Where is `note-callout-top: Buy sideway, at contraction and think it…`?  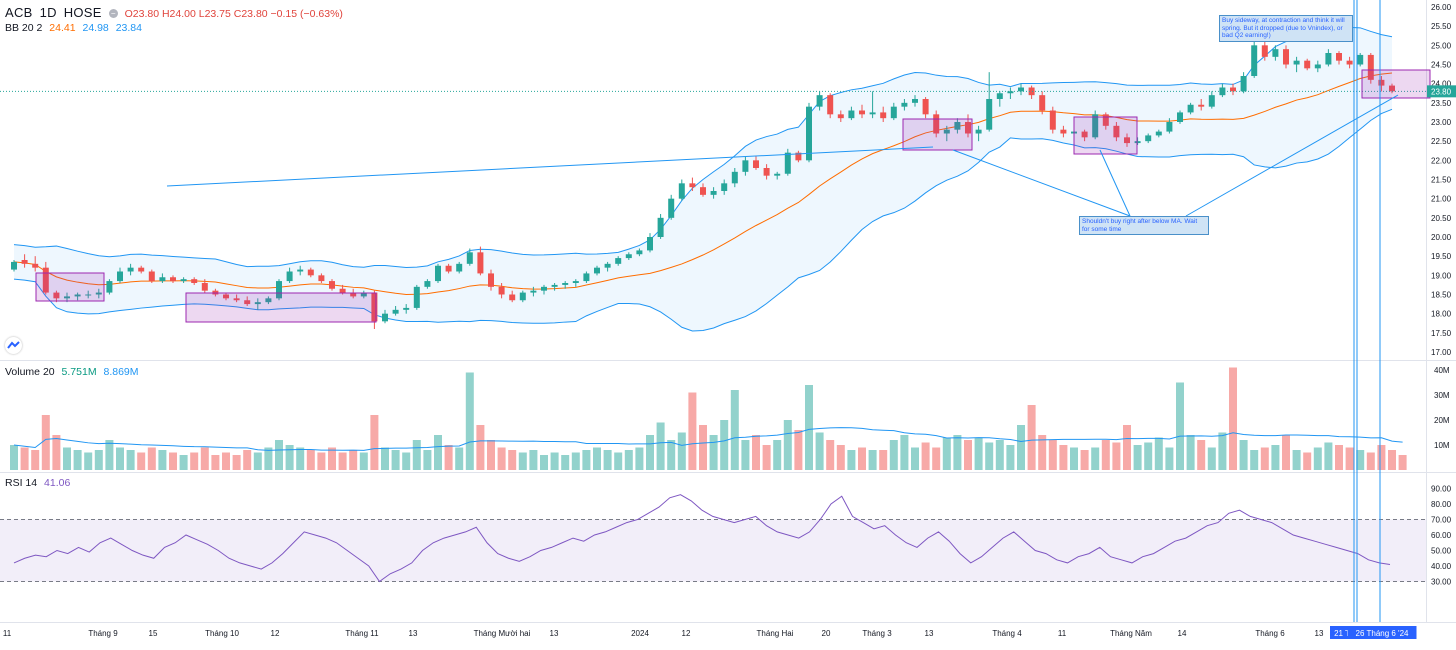 note-callout-top: Buy sideway, at contraction and think it… is located at coordinates (1286, 28).